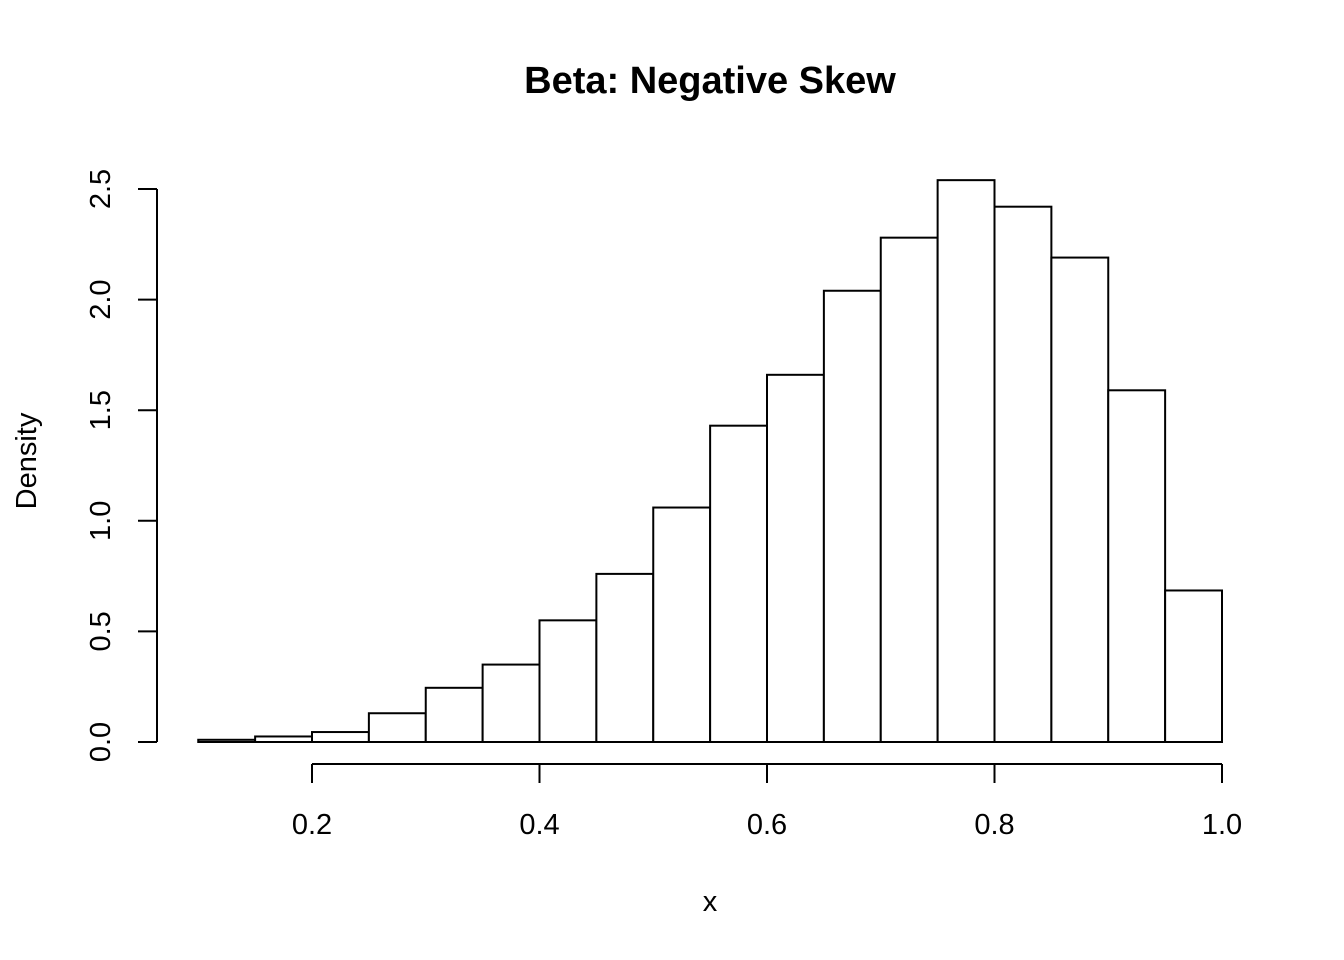  I want to click on y-tick-label-4: 2.0, so click(101, 299).